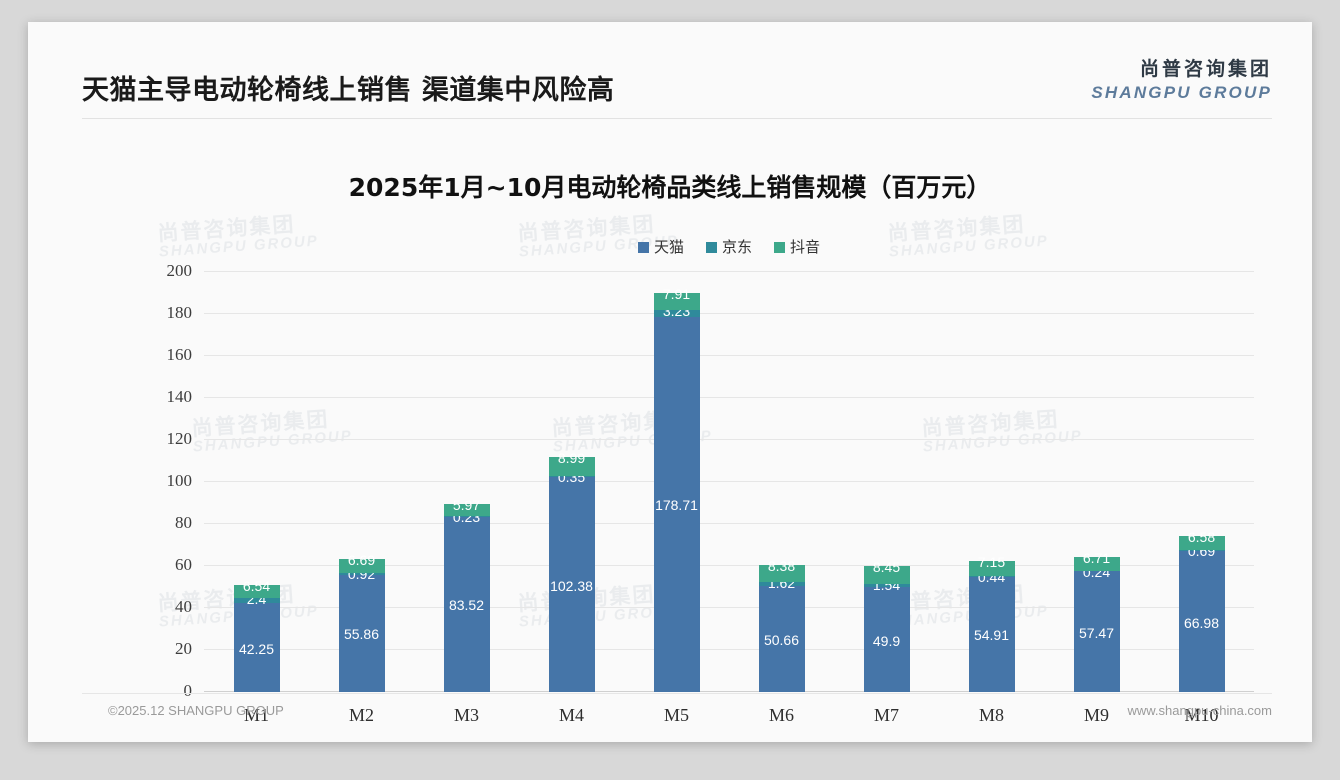  Describe the element at coordinates (668, 247) in the screenshot. I see `legend-label: 天猫` at that location.